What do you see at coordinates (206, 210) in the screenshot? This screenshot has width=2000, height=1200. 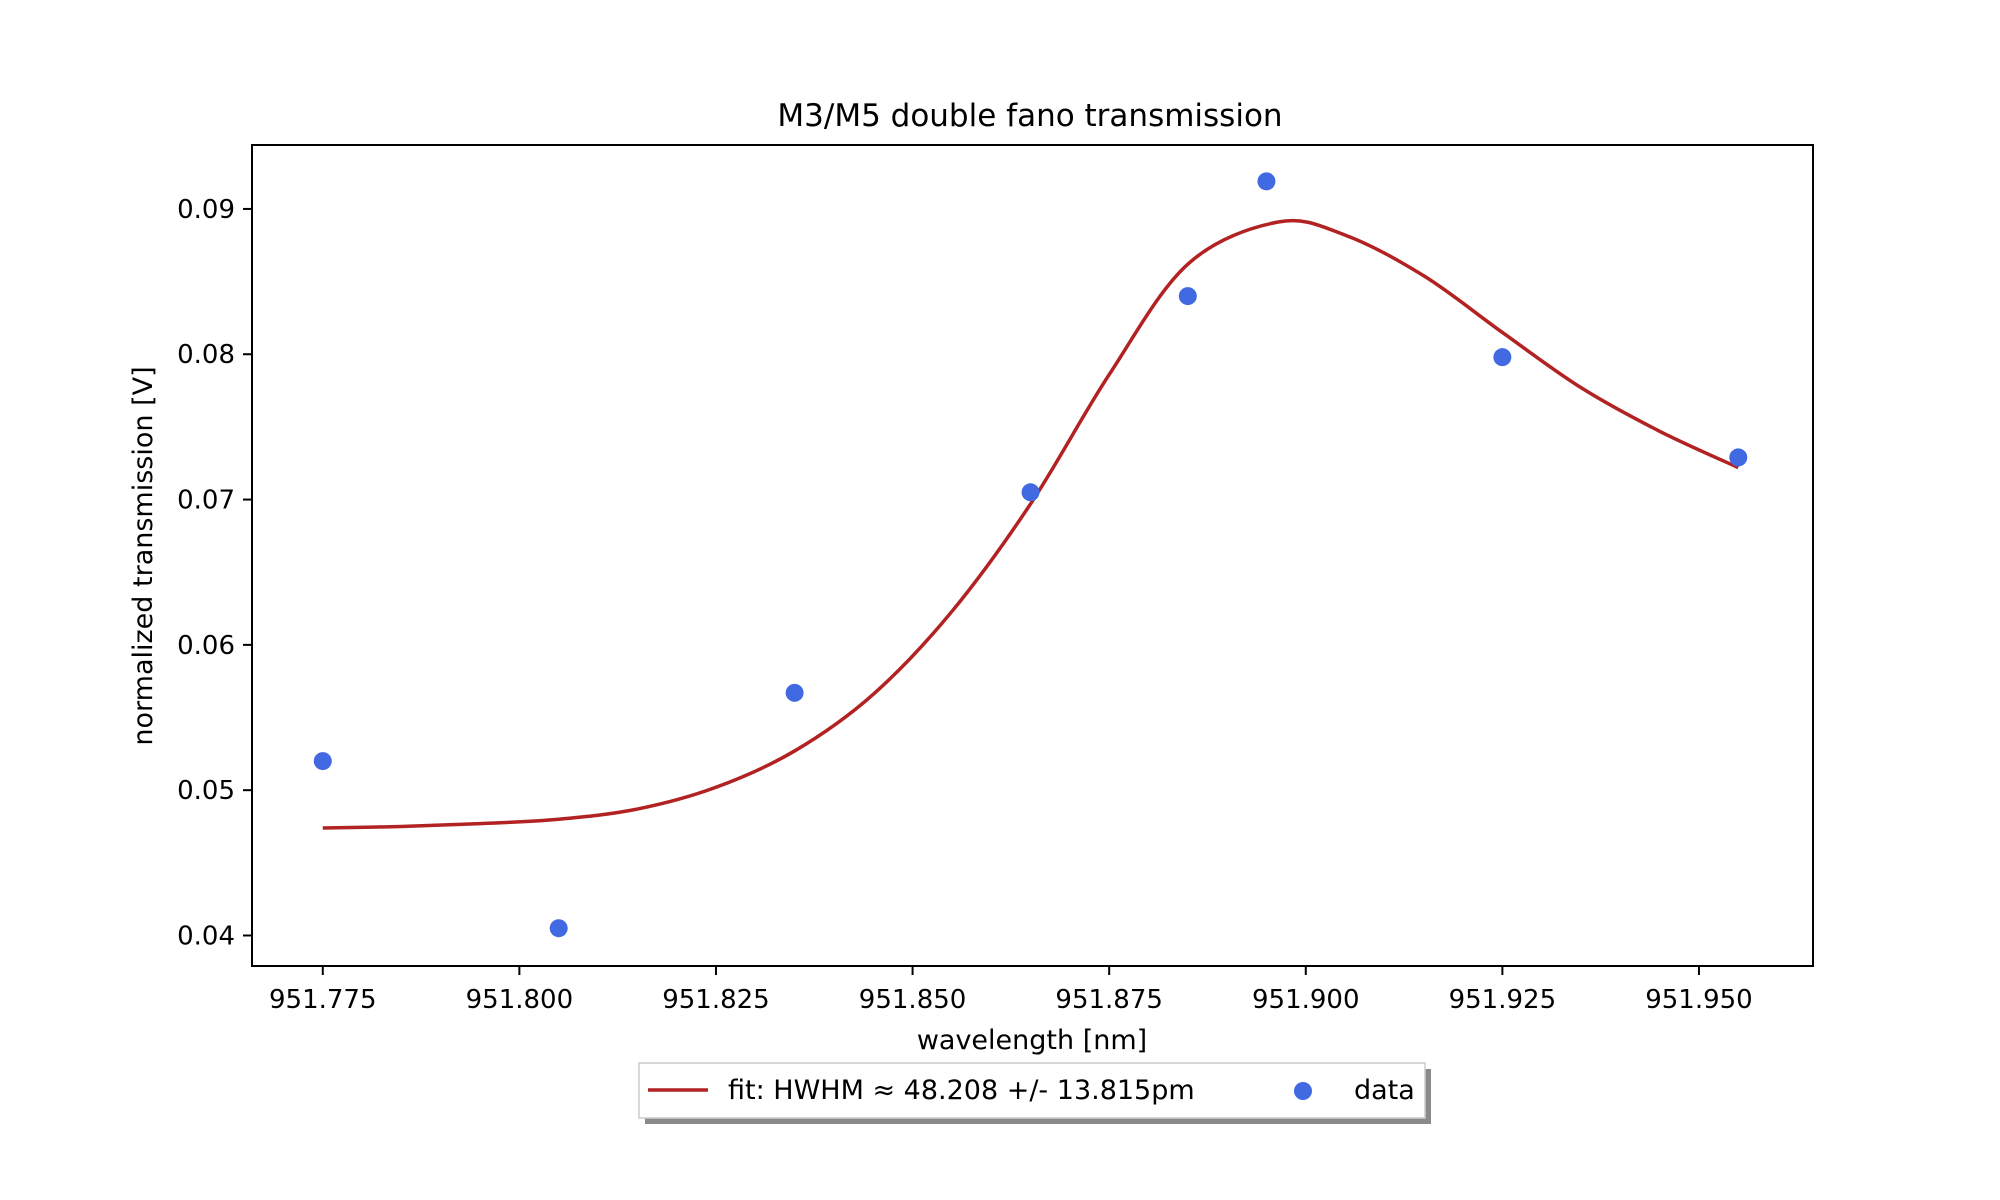 I see `y-tick-label: 0.09` at bounding box center [206, 210].